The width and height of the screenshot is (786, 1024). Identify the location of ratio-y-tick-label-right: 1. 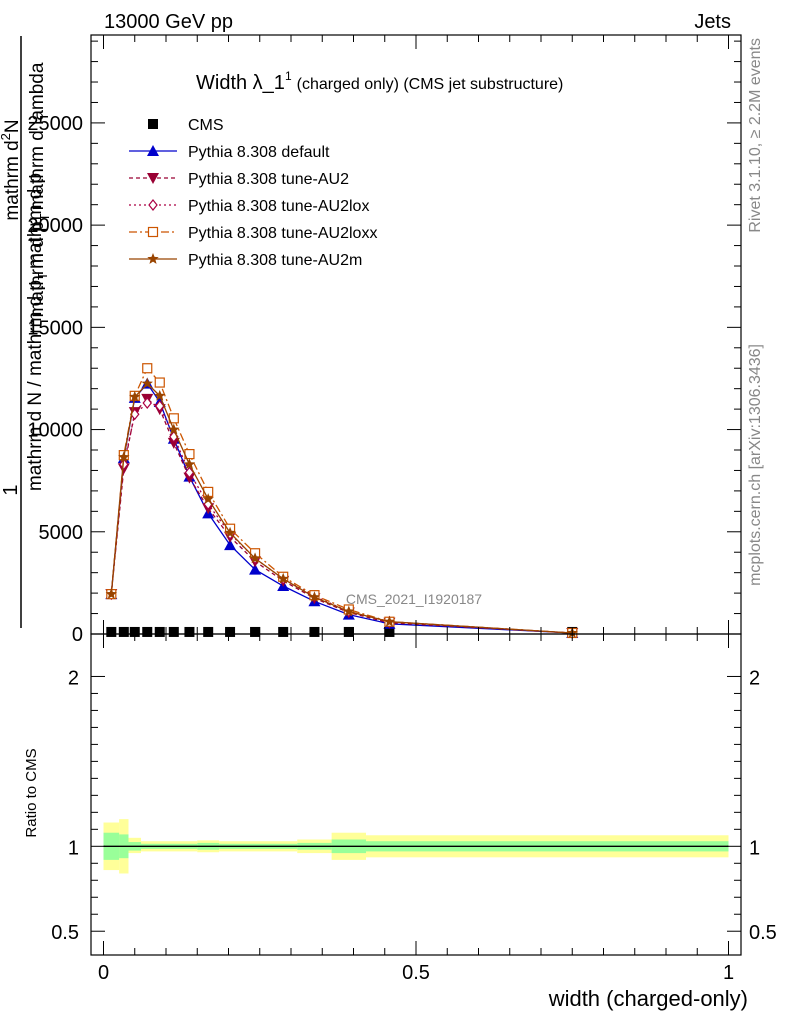
(754, 848).